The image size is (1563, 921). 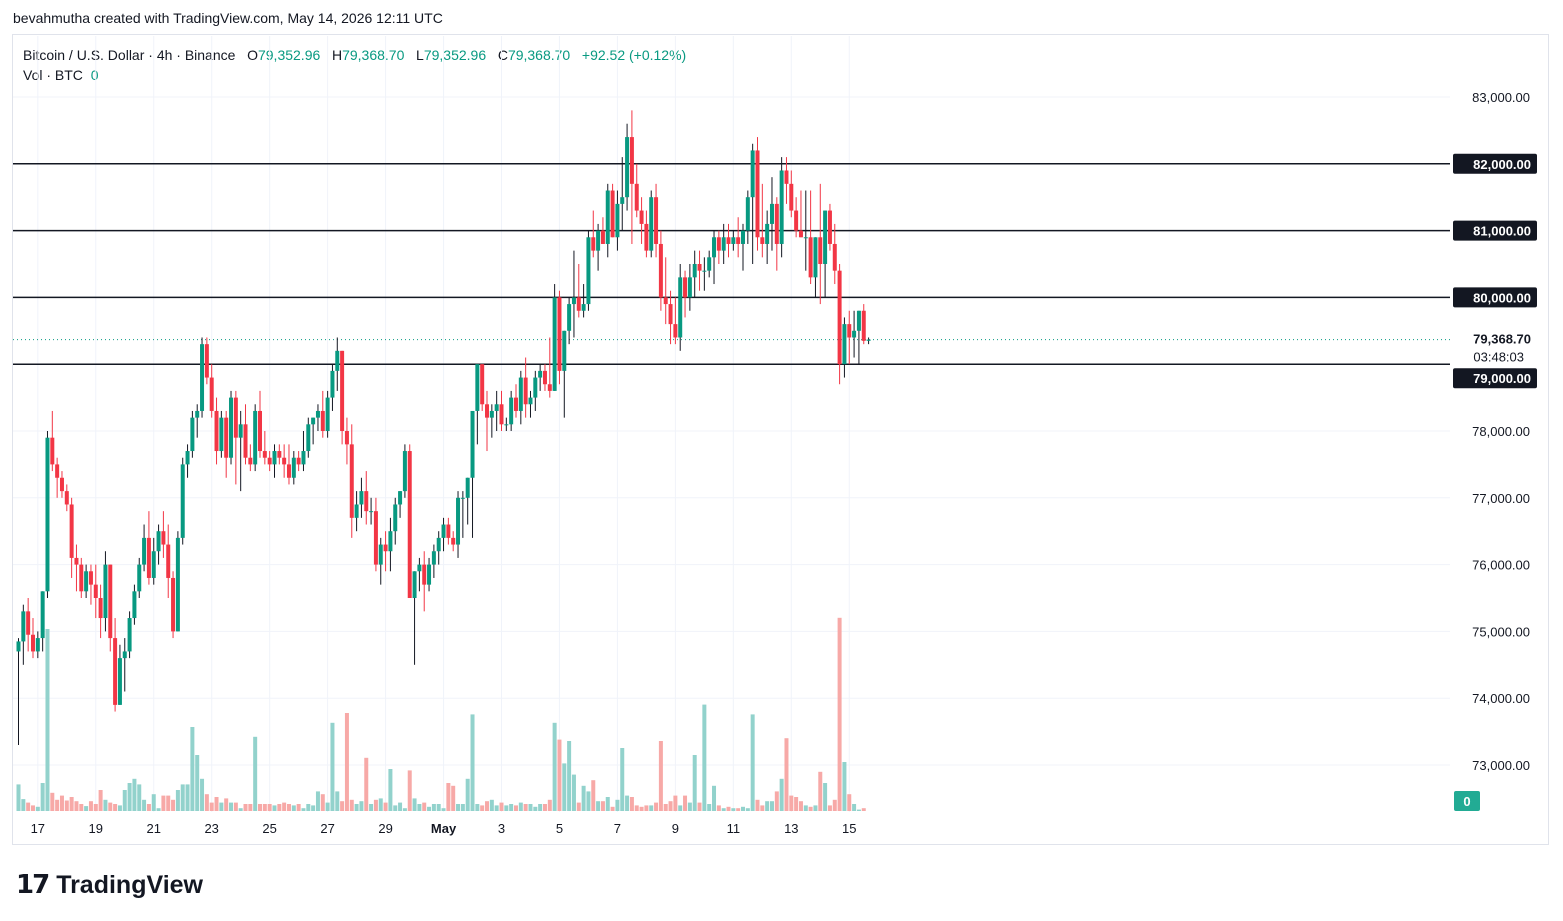 What do you see at coordinates (109, 885) in the screenshot?
I see `tradingview-logo: 17 TradingView` at bounding box center [109, 885].